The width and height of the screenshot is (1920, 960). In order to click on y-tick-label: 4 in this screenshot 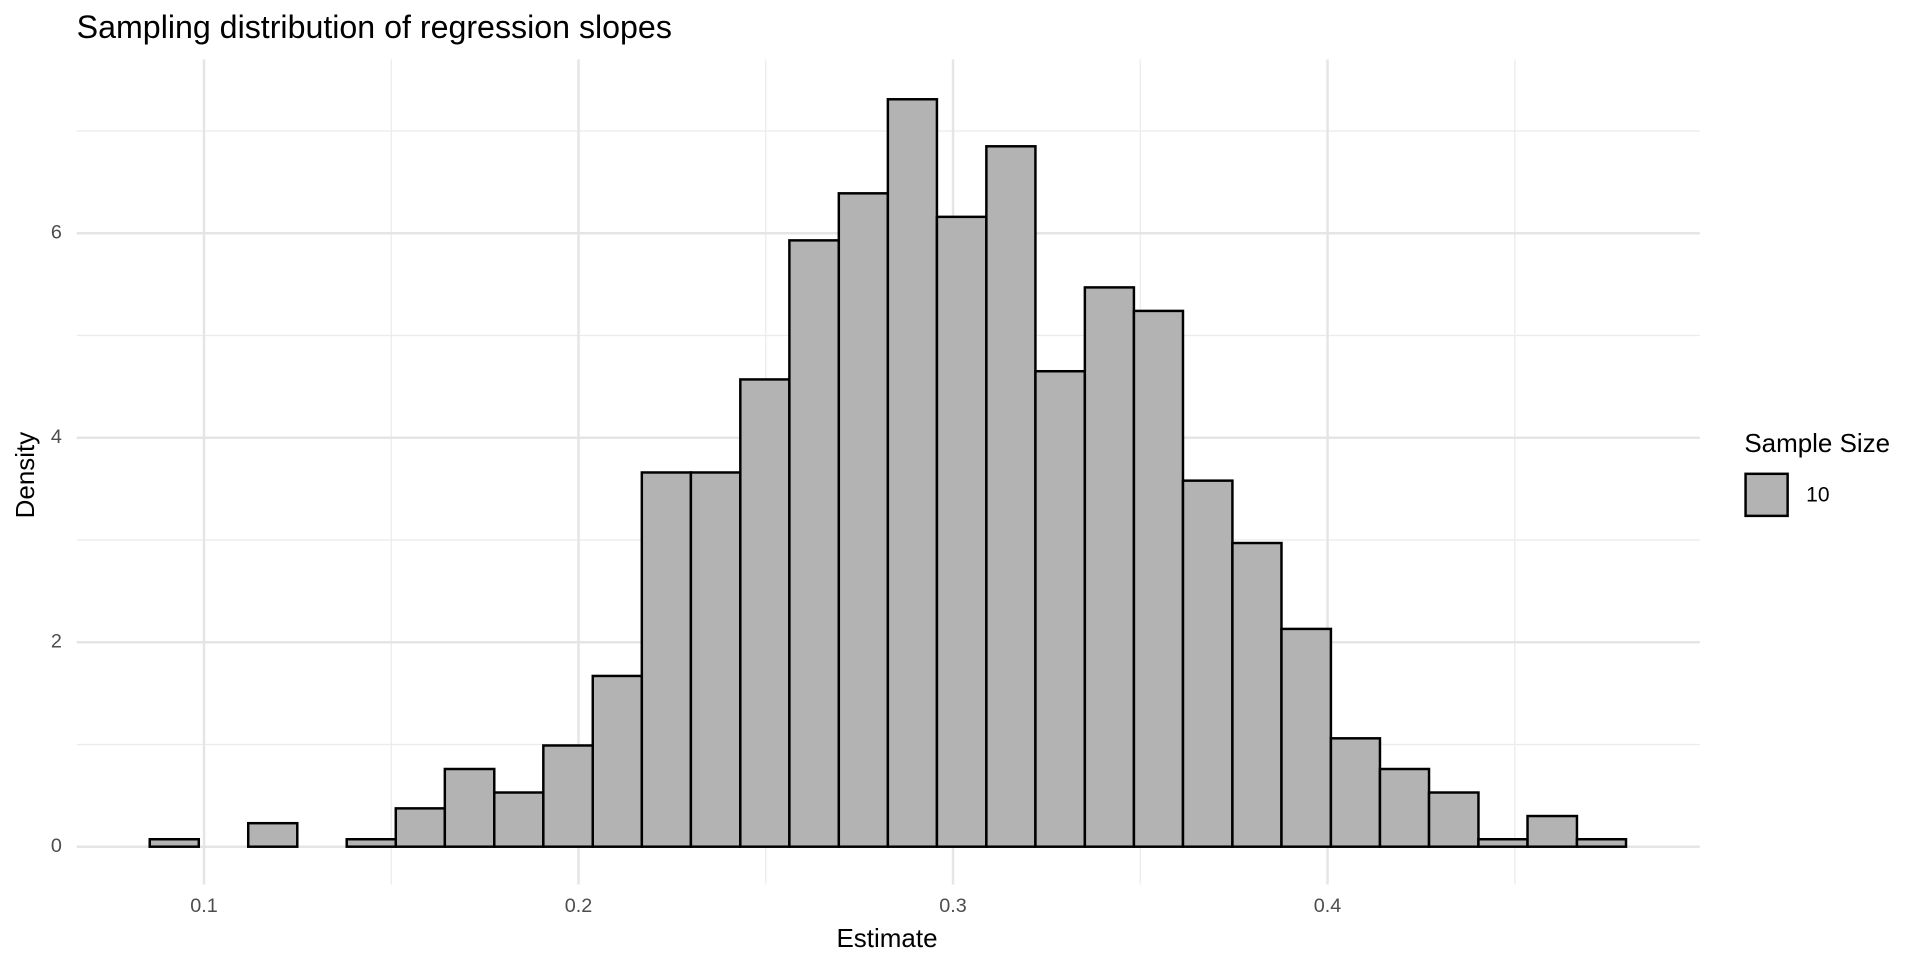, I will do `click(56, 437)`.